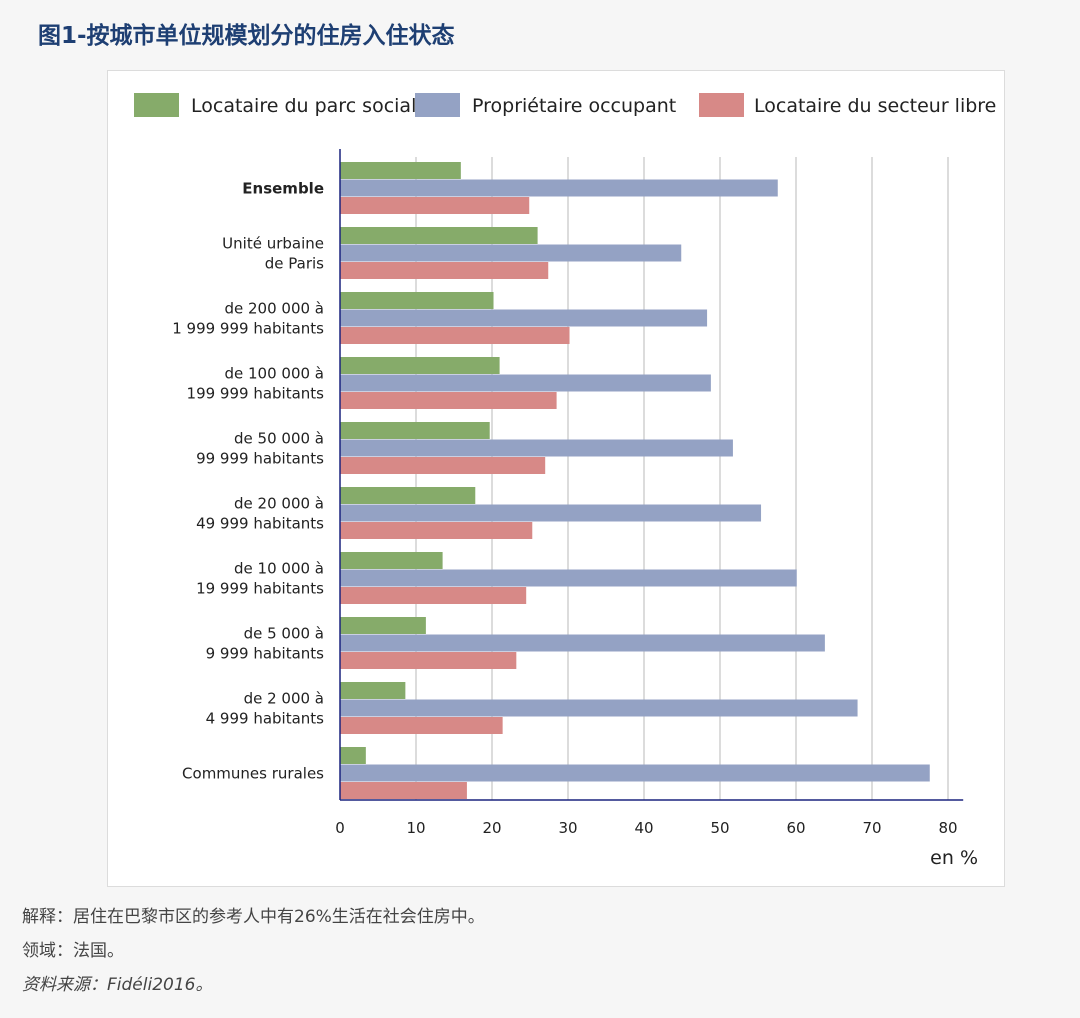 The image size is (1080, 1018). I want to click on x-axis-label: en %, so click(954, 858).